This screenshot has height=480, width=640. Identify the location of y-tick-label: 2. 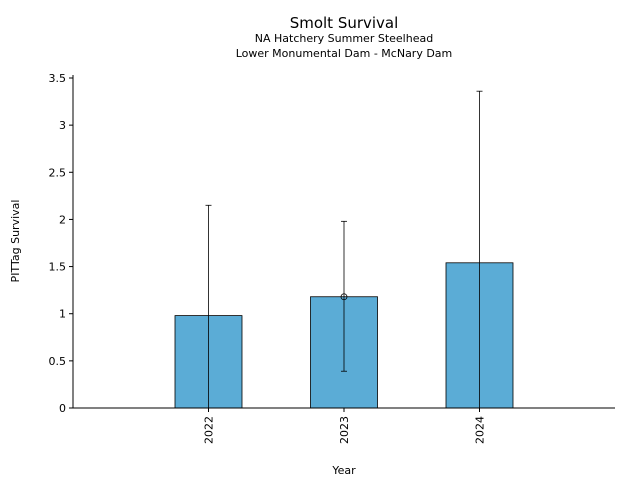
(62, 219).